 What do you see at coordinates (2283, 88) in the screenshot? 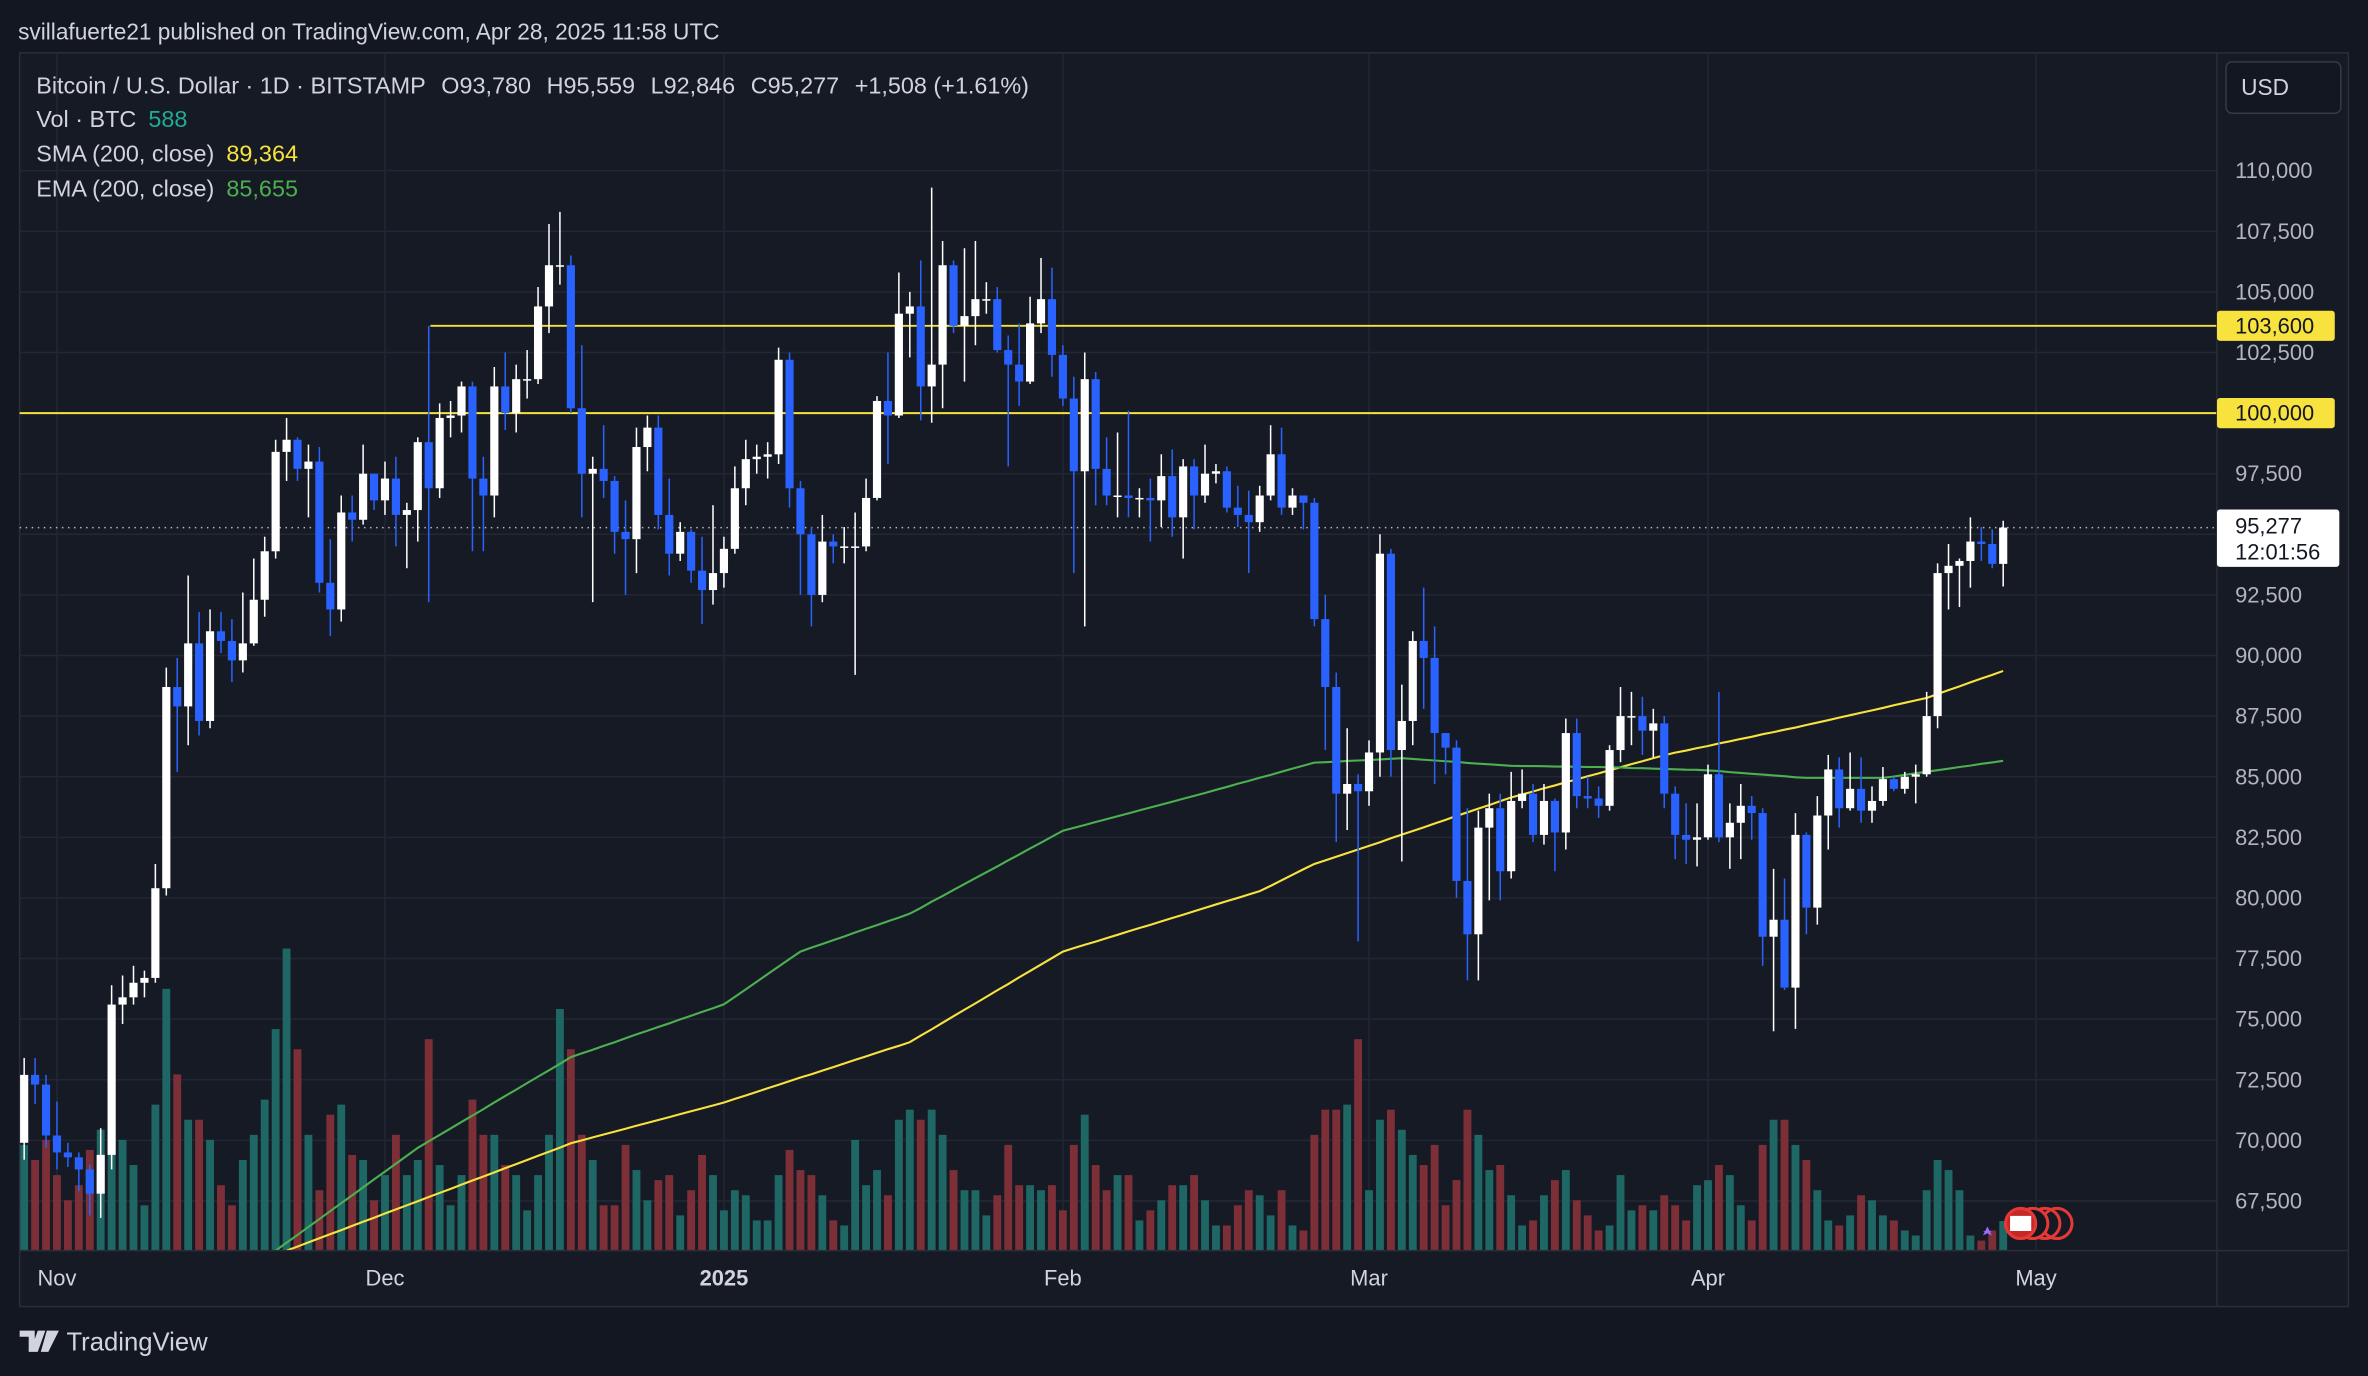
I see `currency-button` at bounding box center [2283, 88].